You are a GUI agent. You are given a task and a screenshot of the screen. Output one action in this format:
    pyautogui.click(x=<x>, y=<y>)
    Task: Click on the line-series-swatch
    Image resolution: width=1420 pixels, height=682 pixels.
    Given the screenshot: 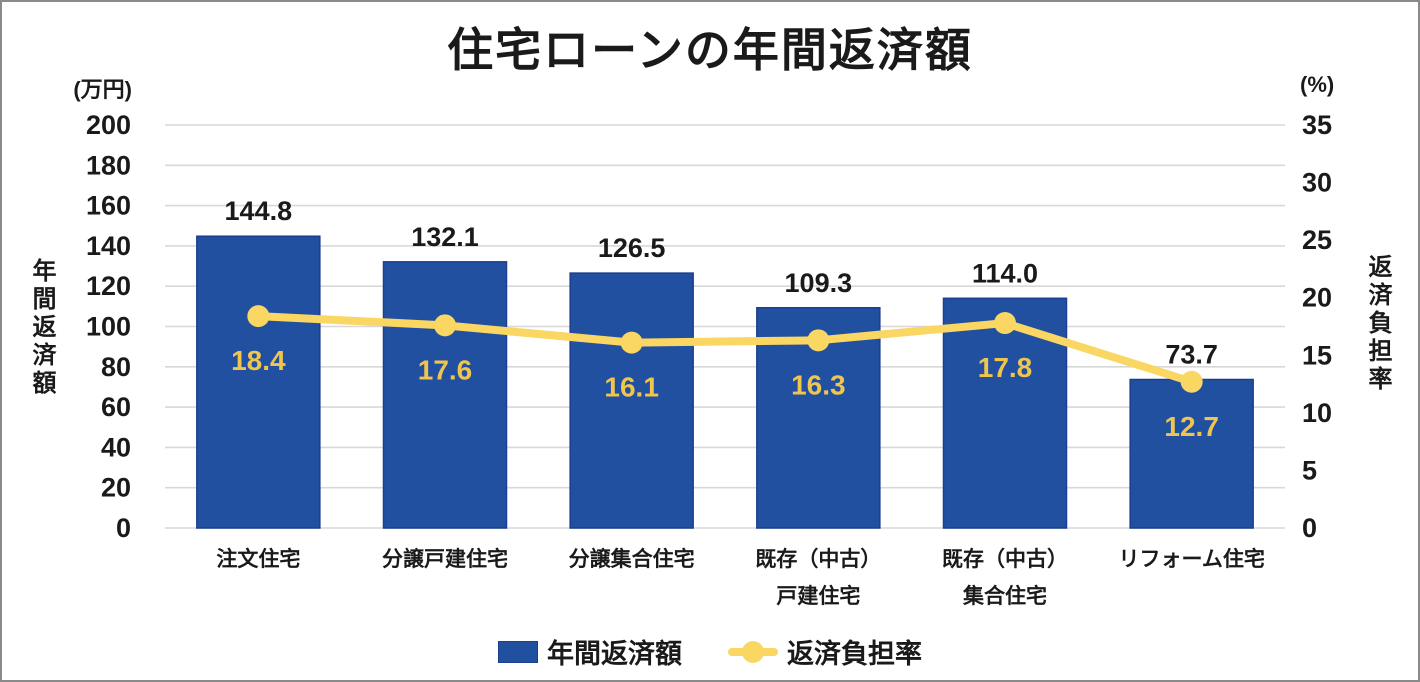 What is the action you would take?
    pyautogui.click(x=753, y=651)
    